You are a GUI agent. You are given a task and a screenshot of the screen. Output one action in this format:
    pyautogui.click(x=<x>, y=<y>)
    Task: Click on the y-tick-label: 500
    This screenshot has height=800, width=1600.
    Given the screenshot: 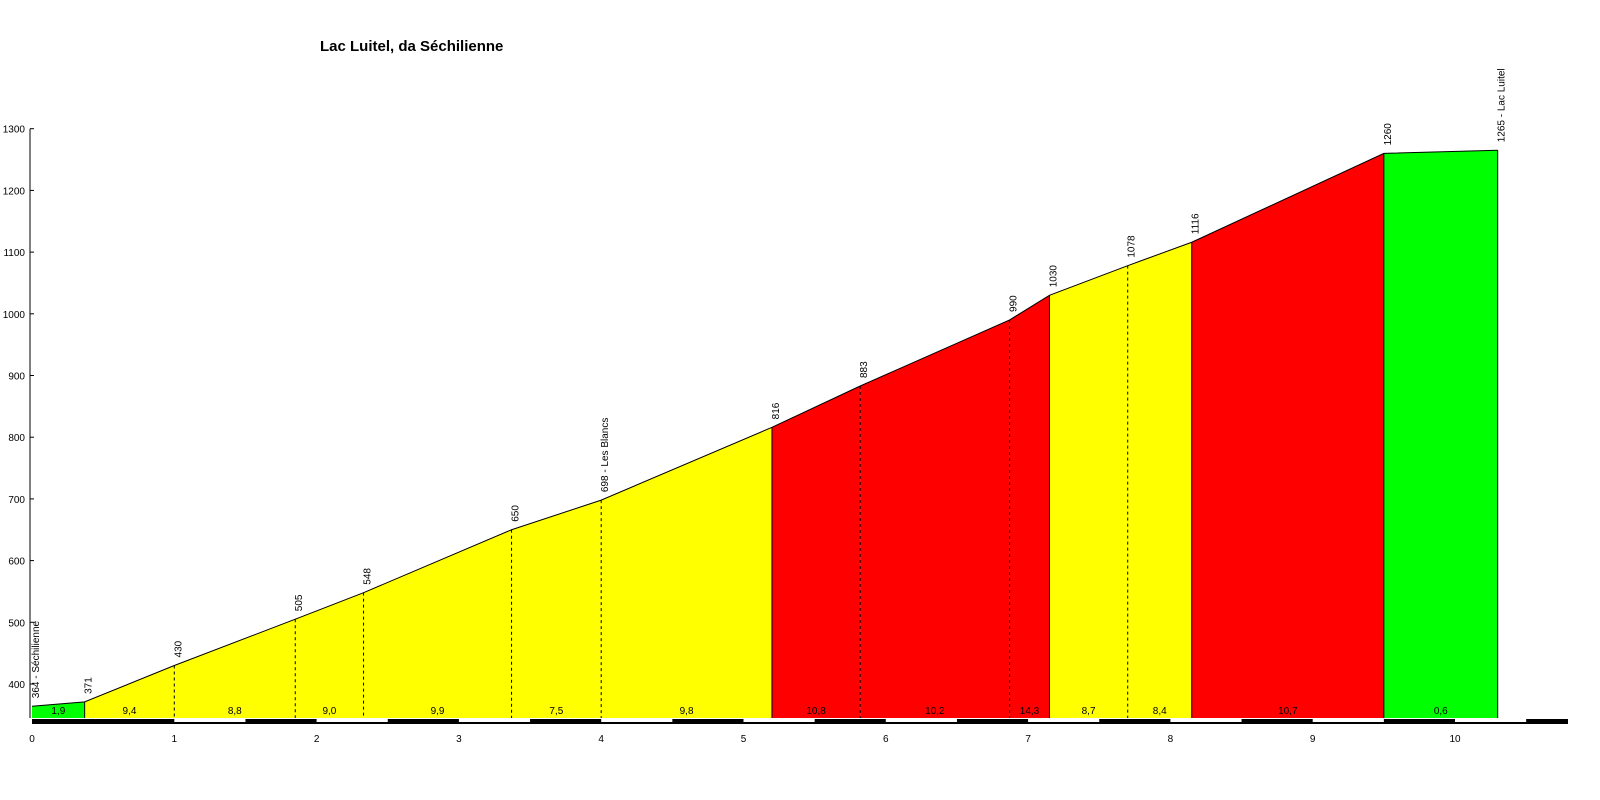 What is the action you would take?
    pyautogui.click(x=16, y=623)
    